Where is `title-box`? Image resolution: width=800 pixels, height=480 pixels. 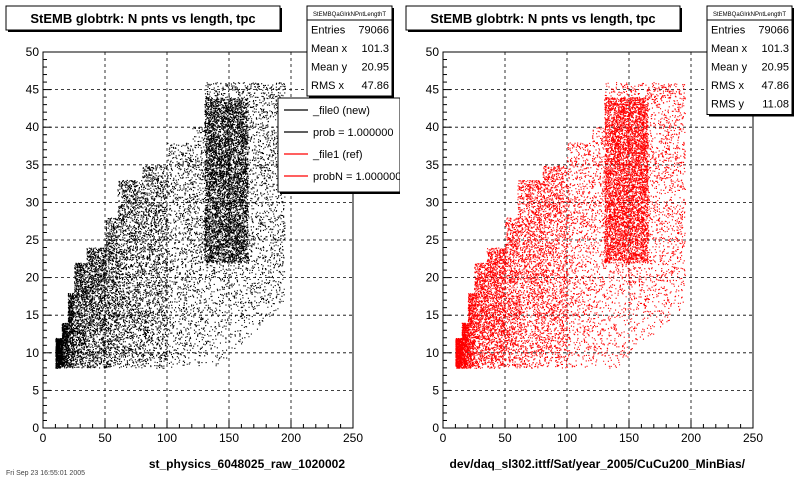 title-box is located at coordinates (143, 18).